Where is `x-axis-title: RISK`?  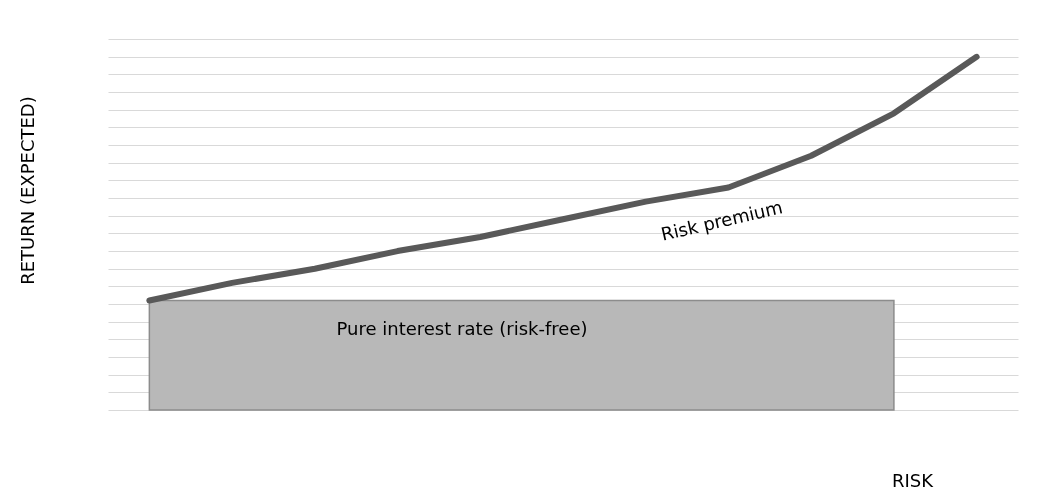
x-axis-title: RISK is located at coordinates (913, 480).